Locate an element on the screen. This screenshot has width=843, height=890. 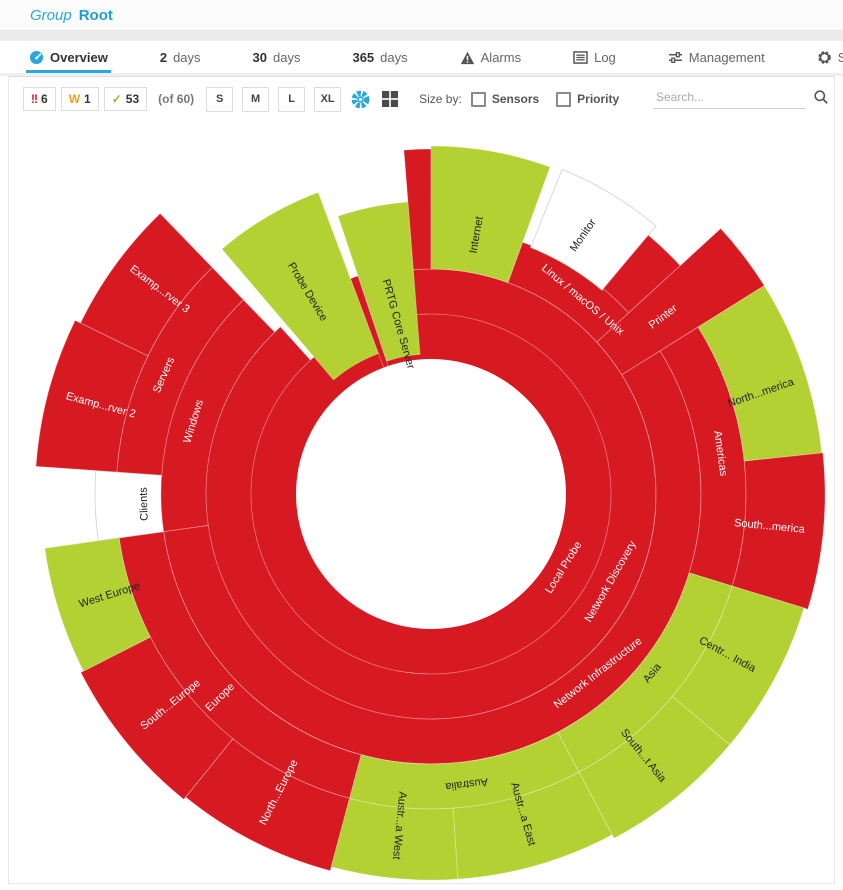
tab-settings: Settings is located at coordinates (828, 61).